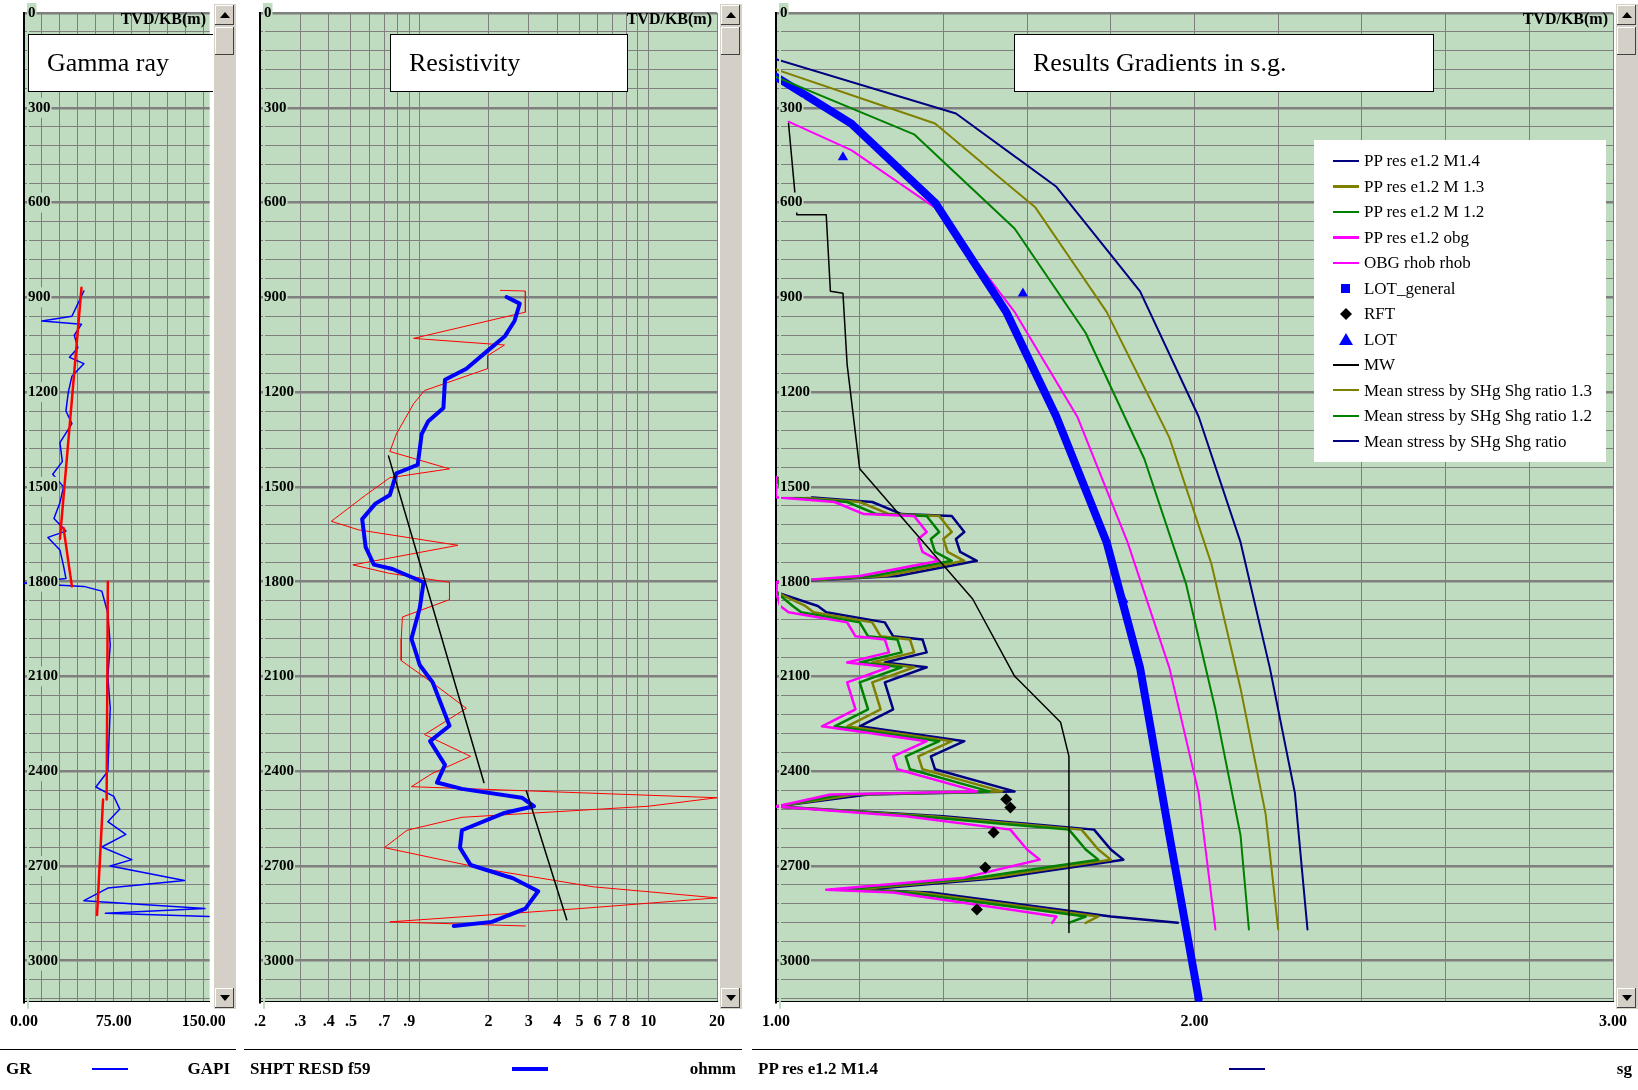 This screenshot has height=1090, width=1638. I want to click on x-tick-label: .2, so click(260, 1020).